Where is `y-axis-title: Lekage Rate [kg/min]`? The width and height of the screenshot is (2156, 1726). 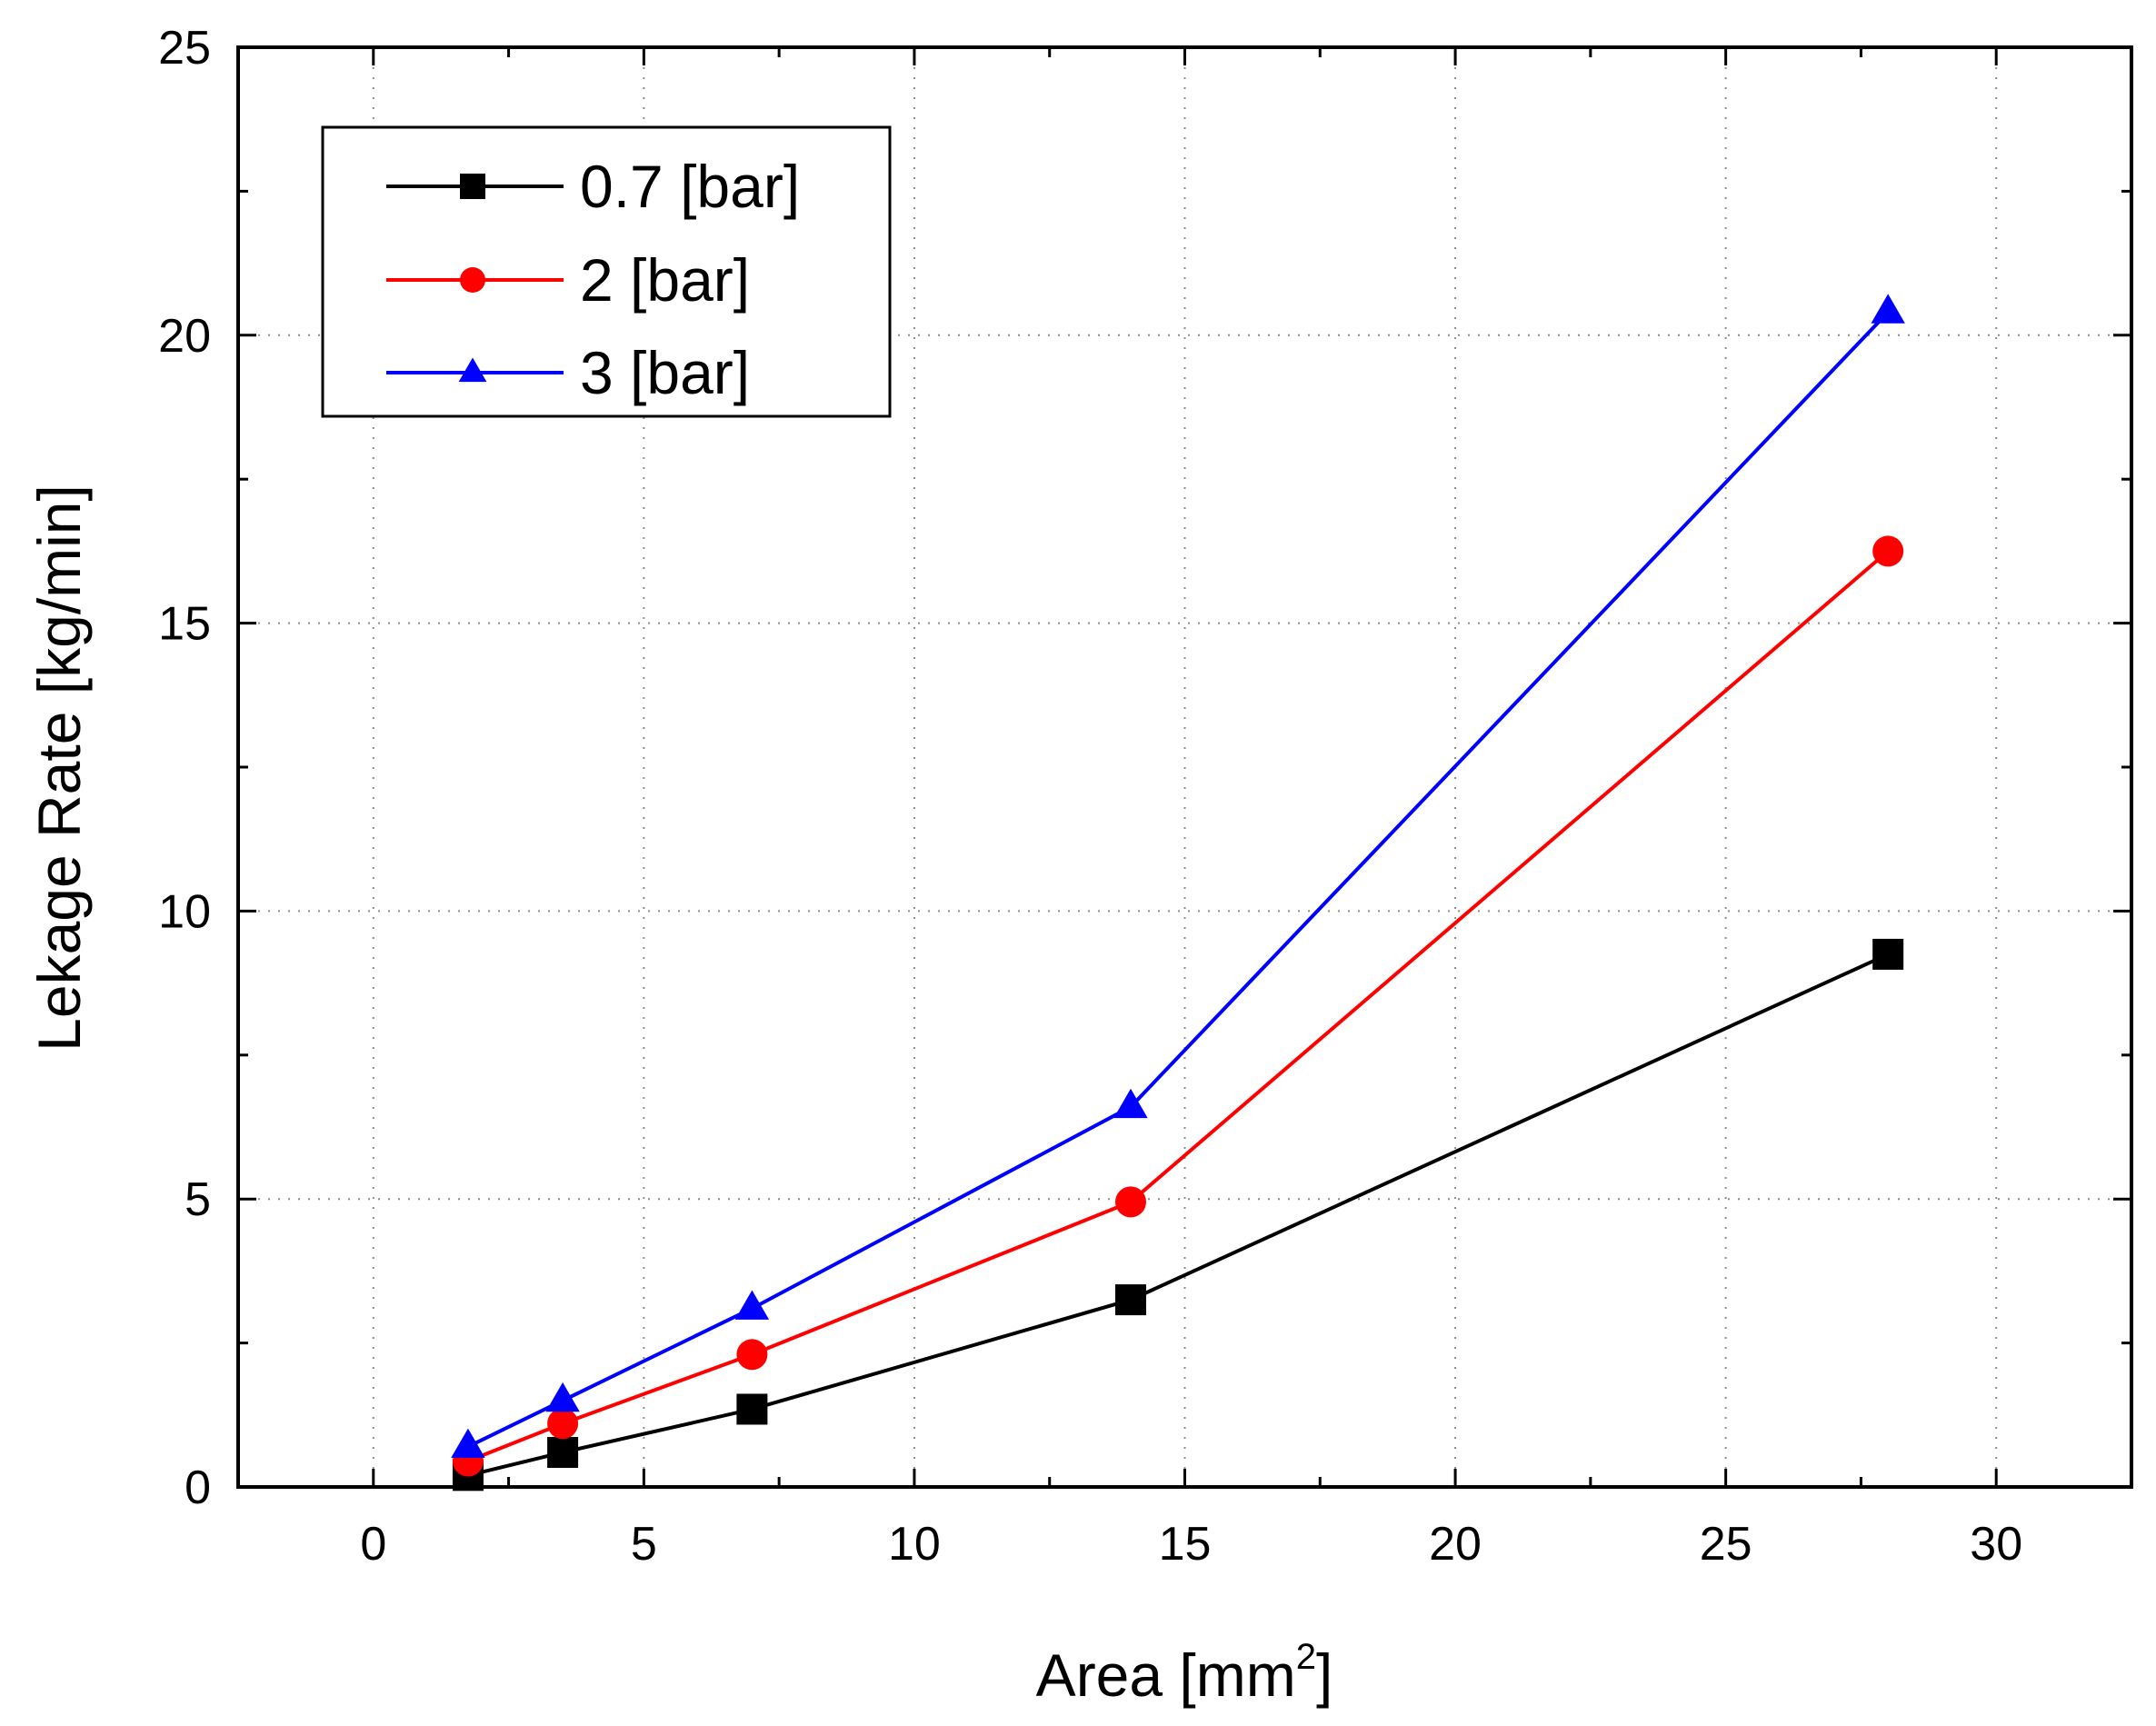 y-axis-title: Lekage Rate [kg/min] is located at coordinates (59, 768).